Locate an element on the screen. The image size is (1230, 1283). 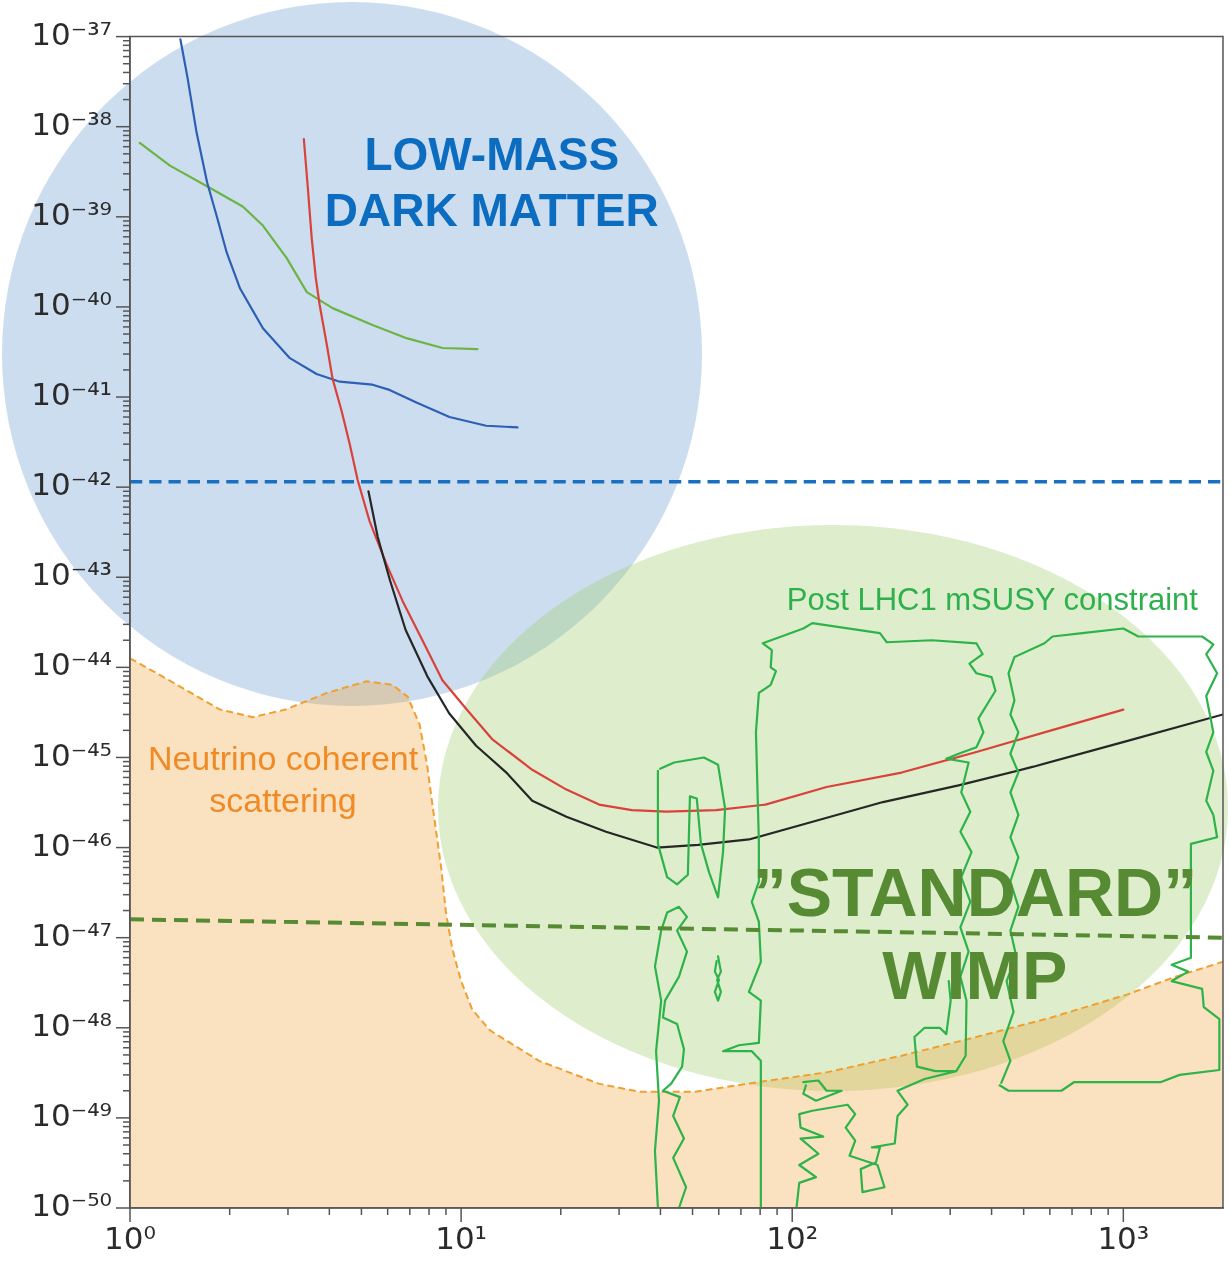
y-tick-label: 10⁻⁴⁰ is located at coordinates (71, 303).